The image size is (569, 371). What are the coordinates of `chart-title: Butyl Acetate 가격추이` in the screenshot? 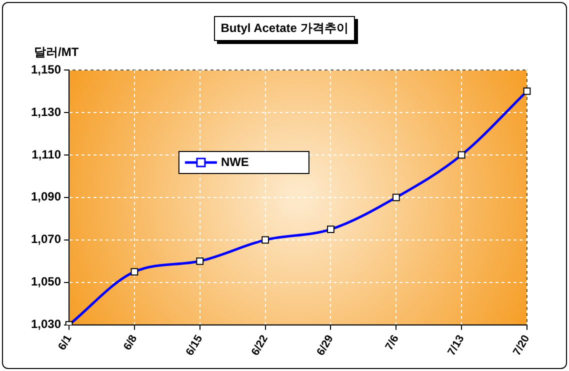 It's located at (285, 28).